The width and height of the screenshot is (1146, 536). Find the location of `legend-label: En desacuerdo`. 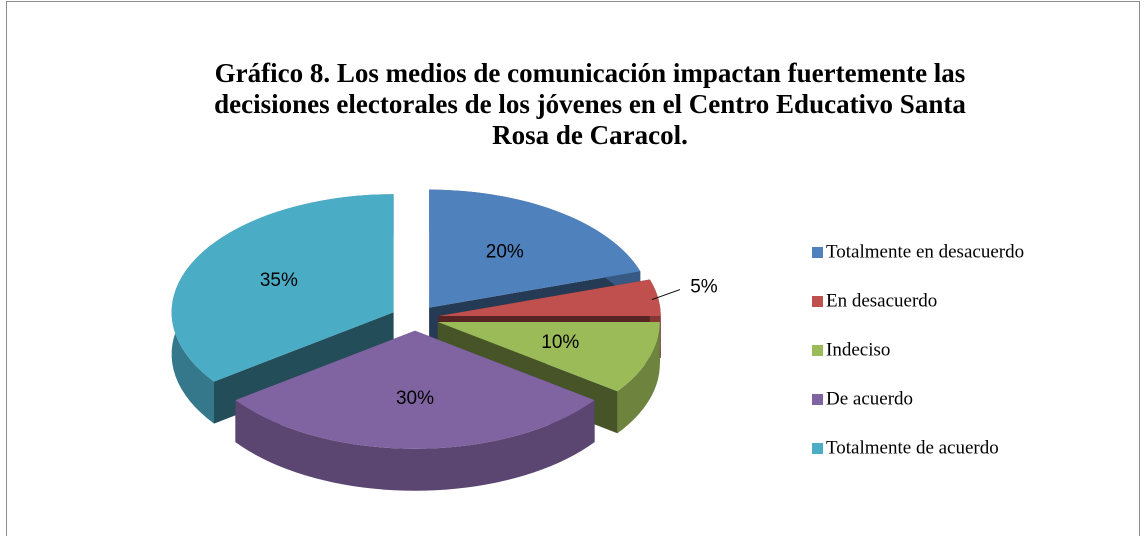

legend-label: En desacuerdo is located at coordinates (881, 300).